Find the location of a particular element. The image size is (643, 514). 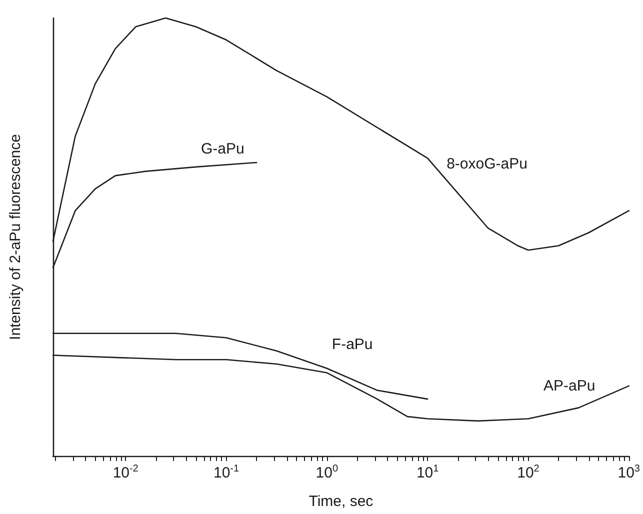

y-axis-title: Intensity of 2-aPu fluorescence is located at coordinates (15, 237).